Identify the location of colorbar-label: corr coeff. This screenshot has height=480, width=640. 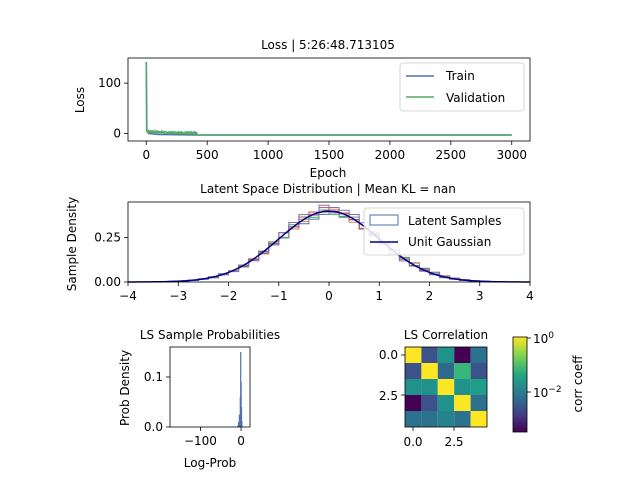
(578, 384).